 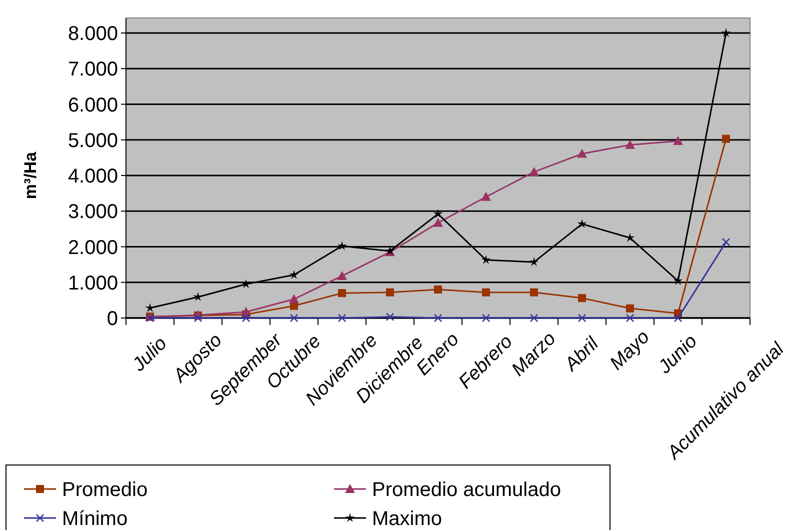 What do you see at coordinates (93, 177) in the screenshot?
I see `y-tick-label: 4.000` at bounding box center [93, 177].